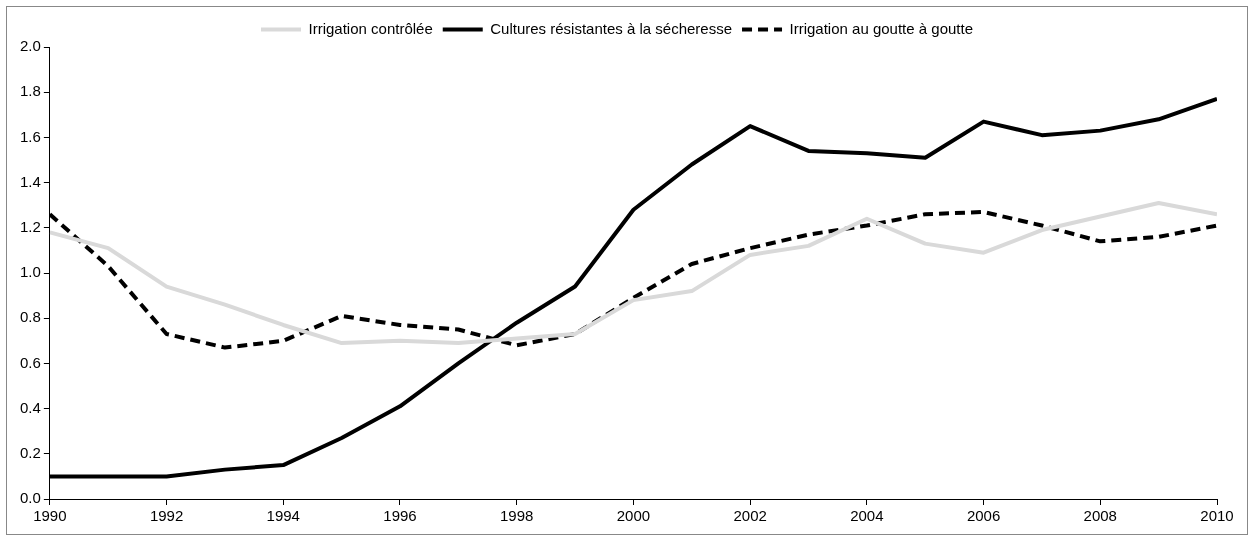  I want to click on y-tick-label: 0.4, so click(30, 407).